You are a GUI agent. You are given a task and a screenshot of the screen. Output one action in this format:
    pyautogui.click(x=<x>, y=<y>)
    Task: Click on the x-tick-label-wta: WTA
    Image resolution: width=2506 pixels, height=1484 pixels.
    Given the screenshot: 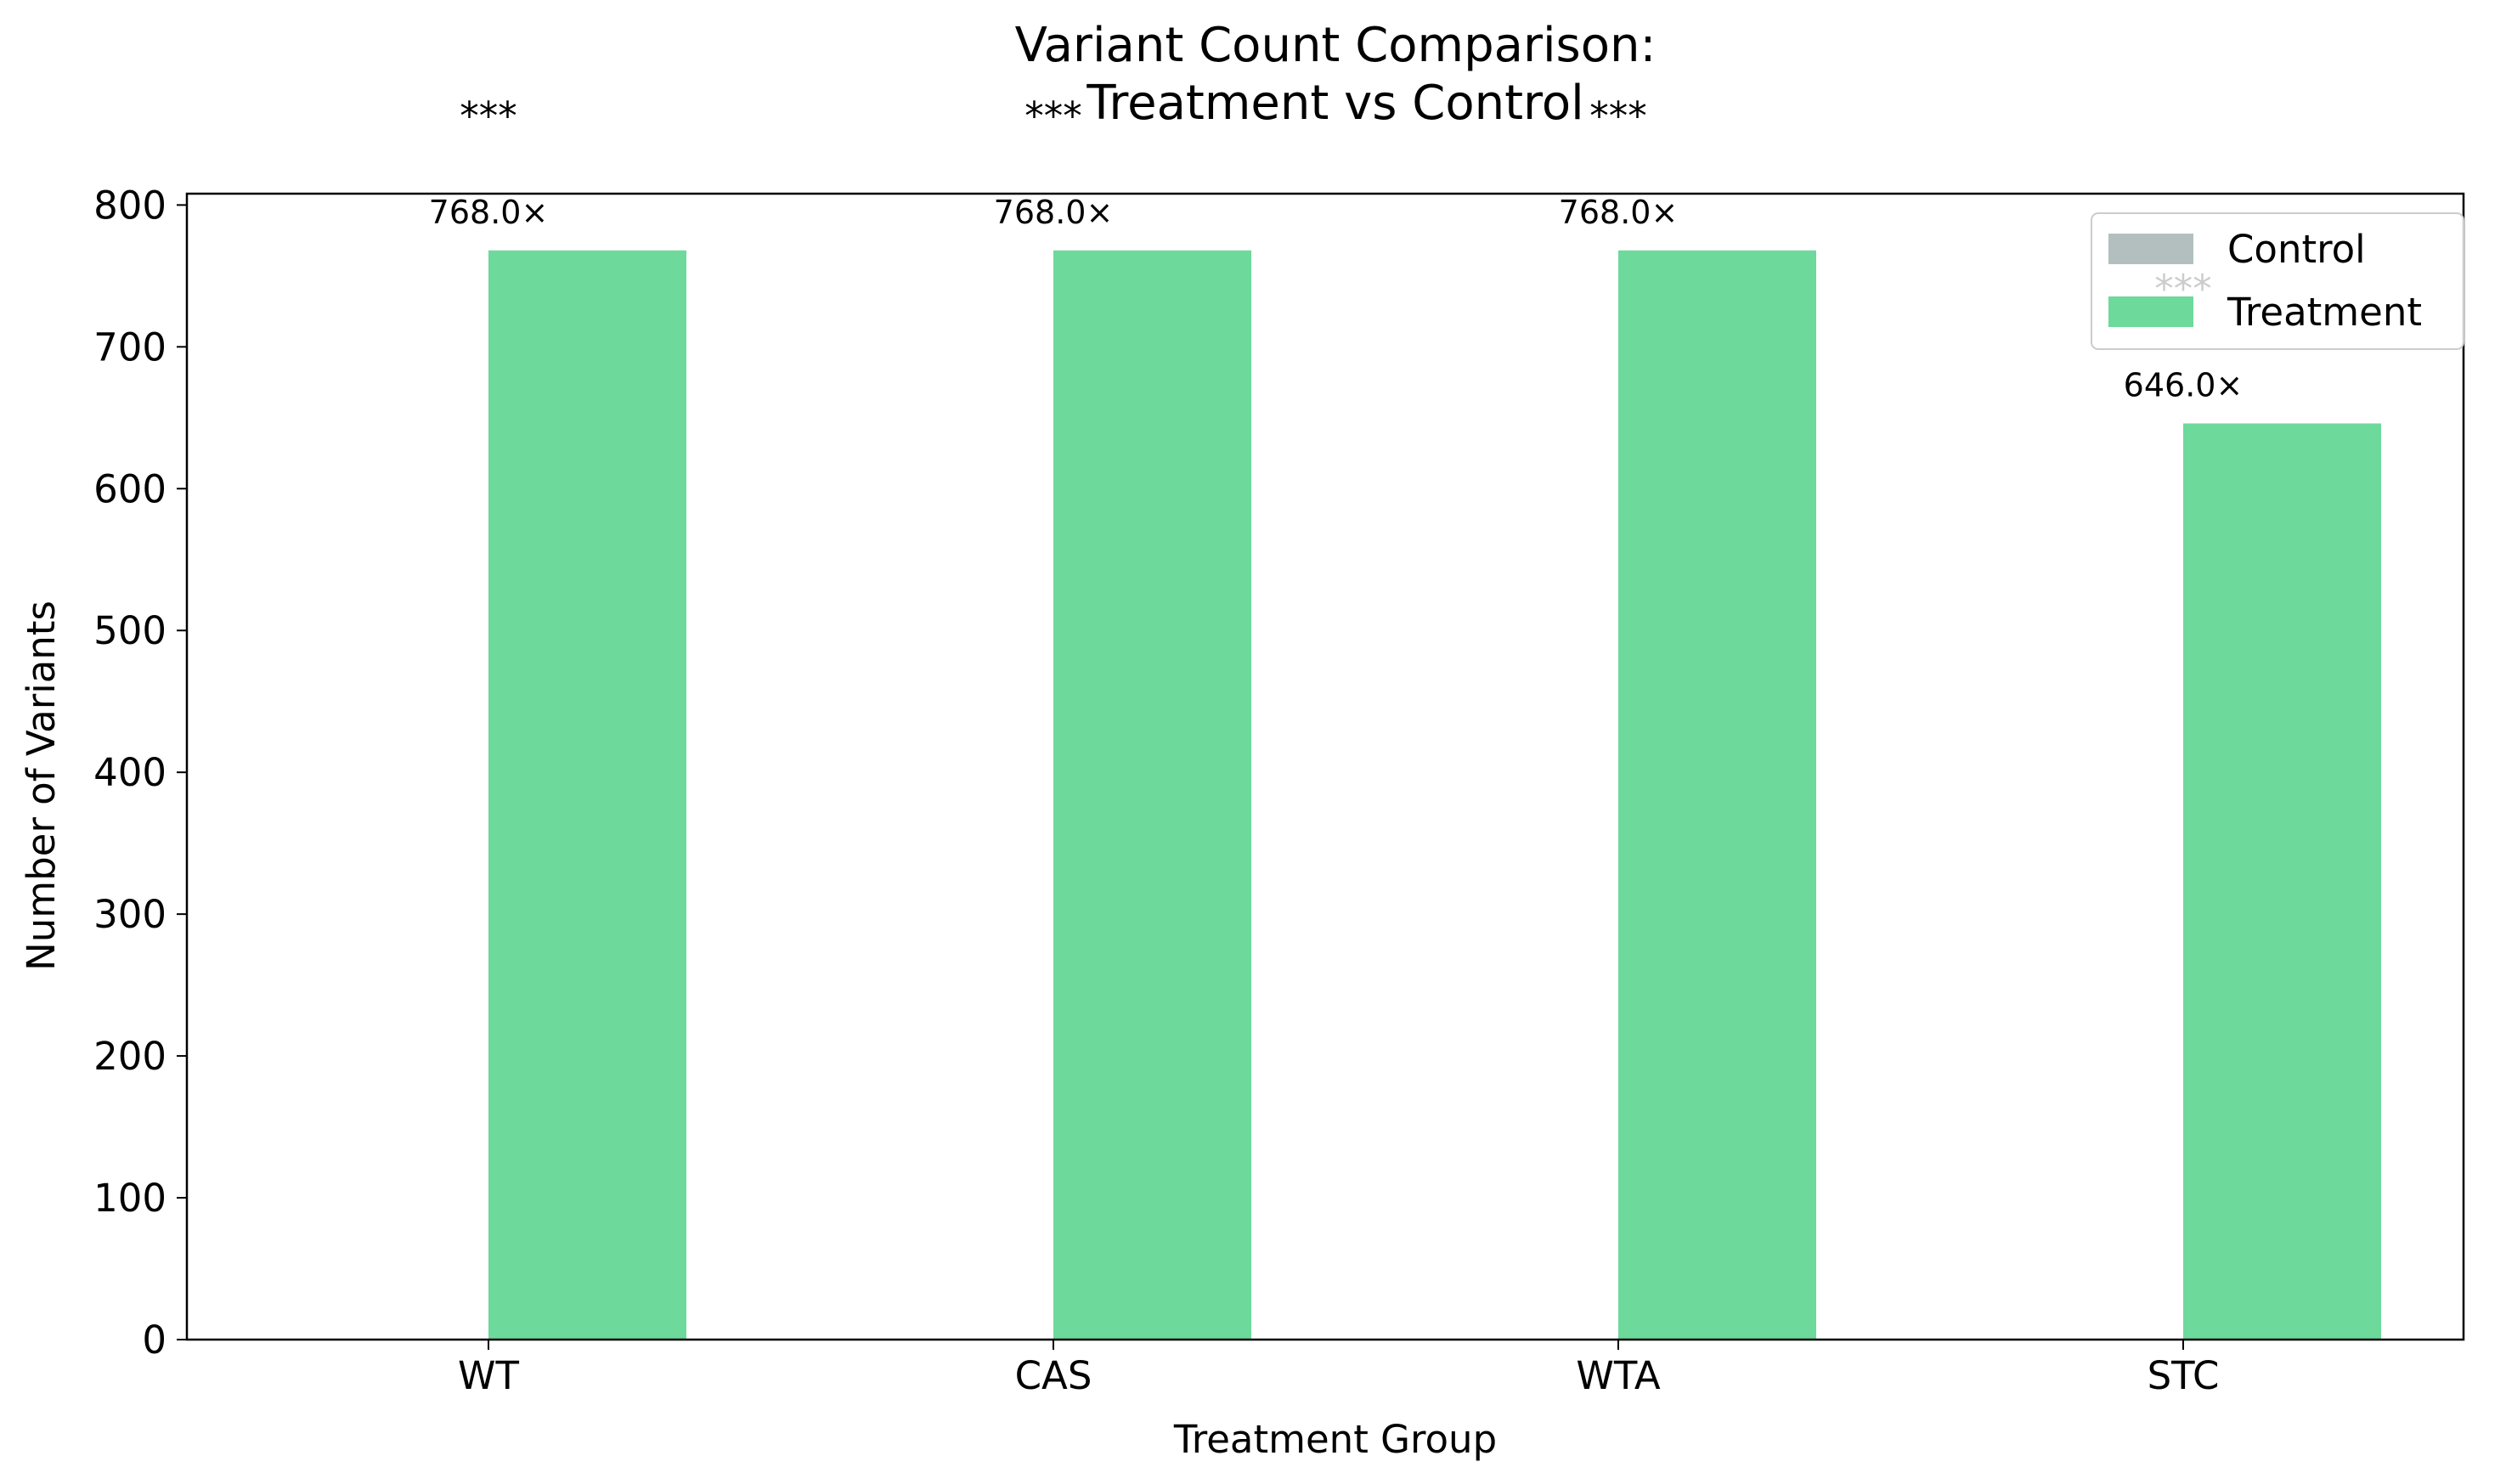 What is the action you would take?
    pyautogui.click(x=1618, y=1375)
    